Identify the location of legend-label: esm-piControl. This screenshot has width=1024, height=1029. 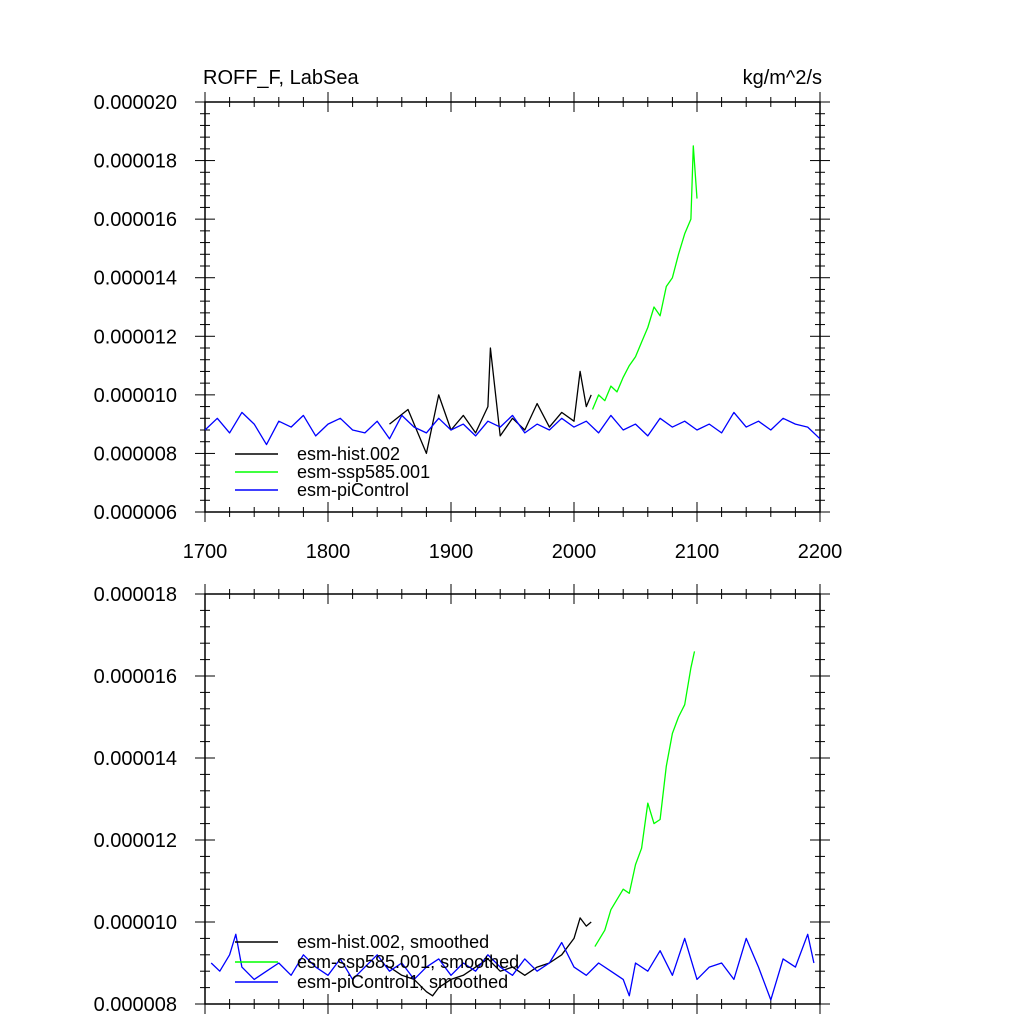
(353, 490).